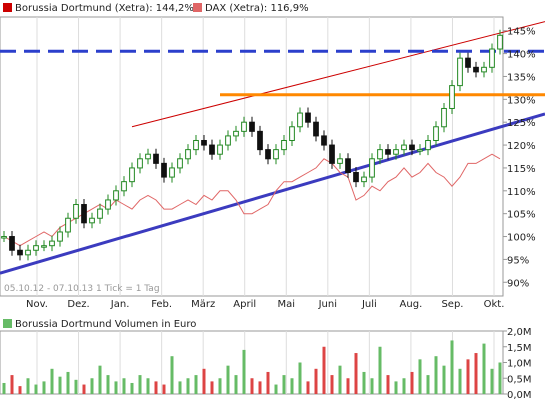 This screenshot has width=545, height=405. I want to click on y-tick-label: 120%, so click(521, 146).